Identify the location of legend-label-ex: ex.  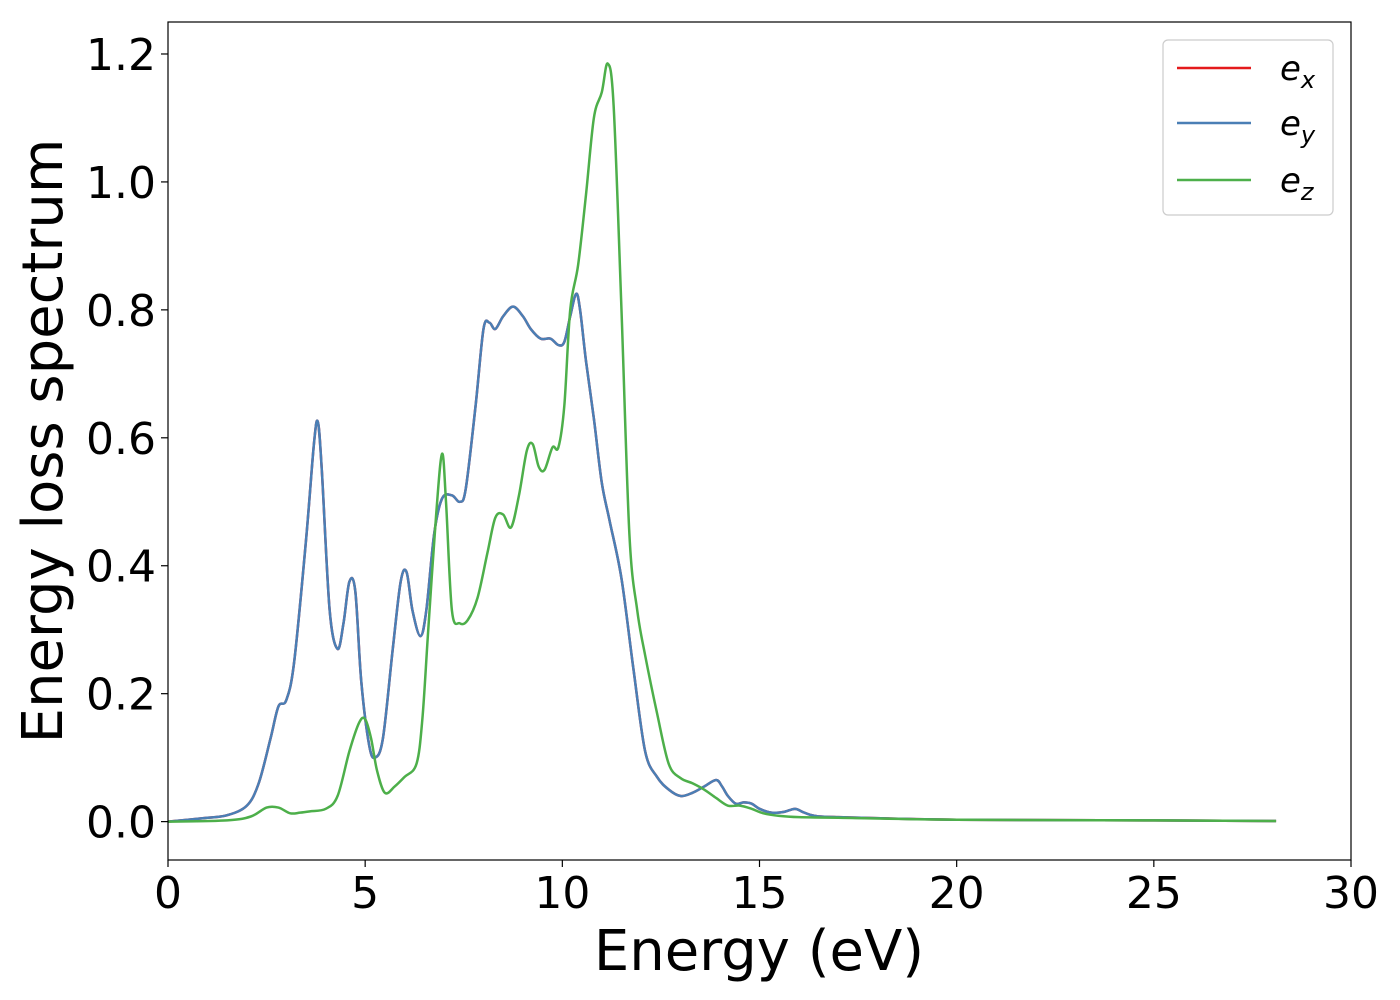
(1298, 71).